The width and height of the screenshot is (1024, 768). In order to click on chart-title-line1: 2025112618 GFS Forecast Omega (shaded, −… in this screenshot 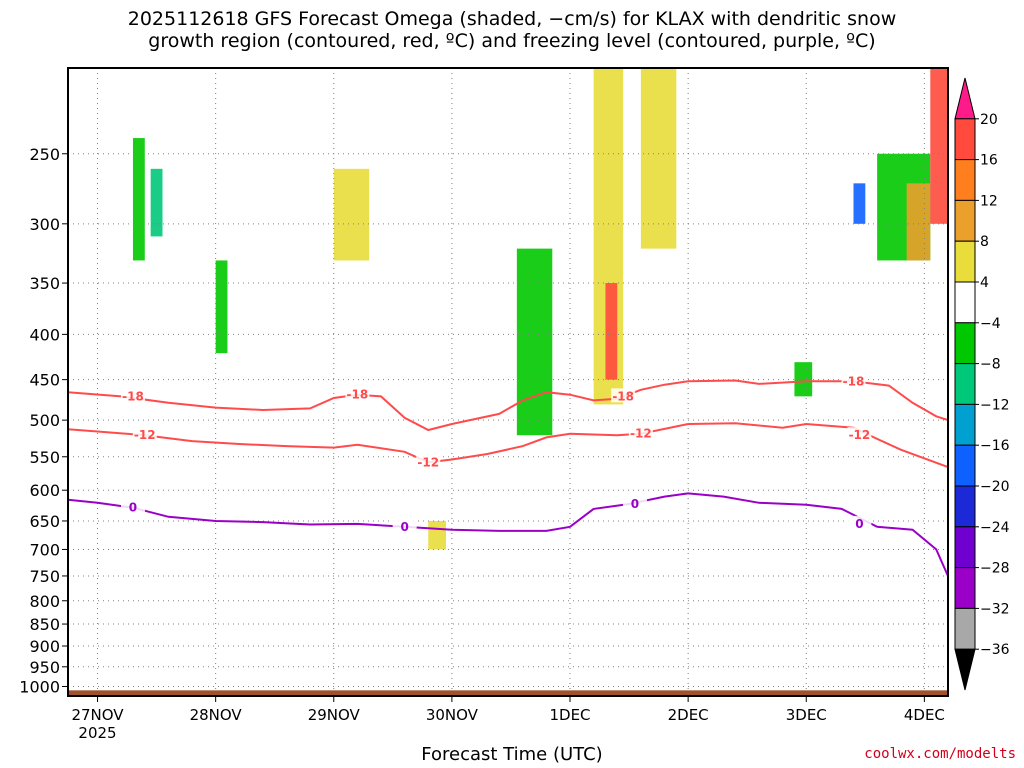, I will do `click(512, 19)`.